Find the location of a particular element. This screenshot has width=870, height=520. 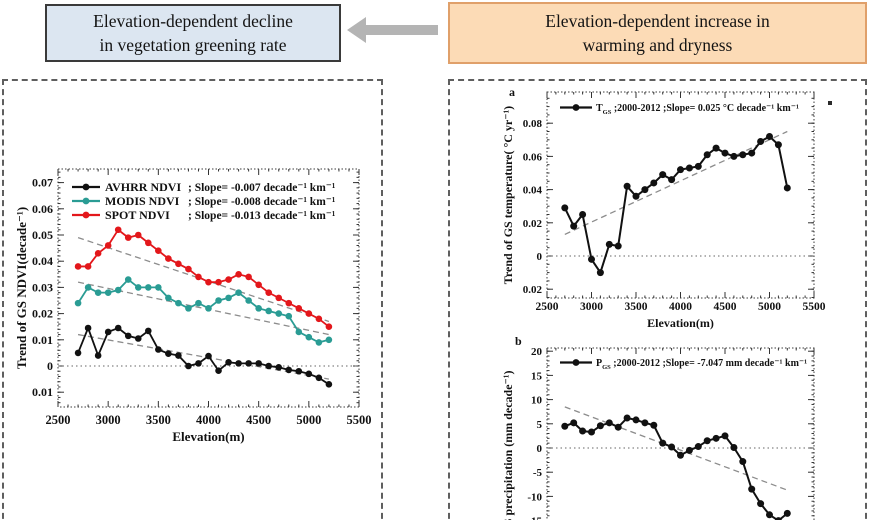

ndvi-xtick-label: 5000 is located at coordinates (308, 420).